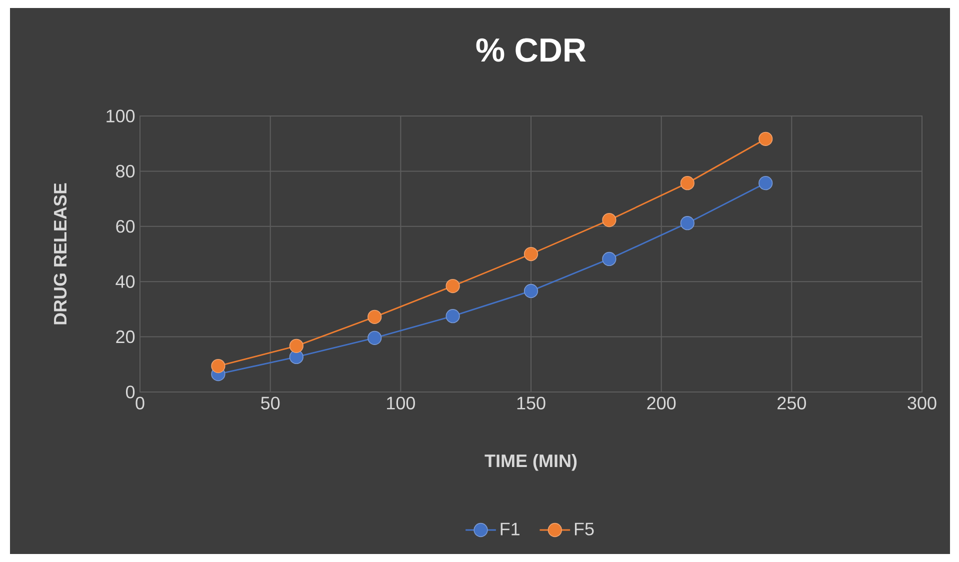  I want to click on x-tick-label: 300, so click(922, 403).